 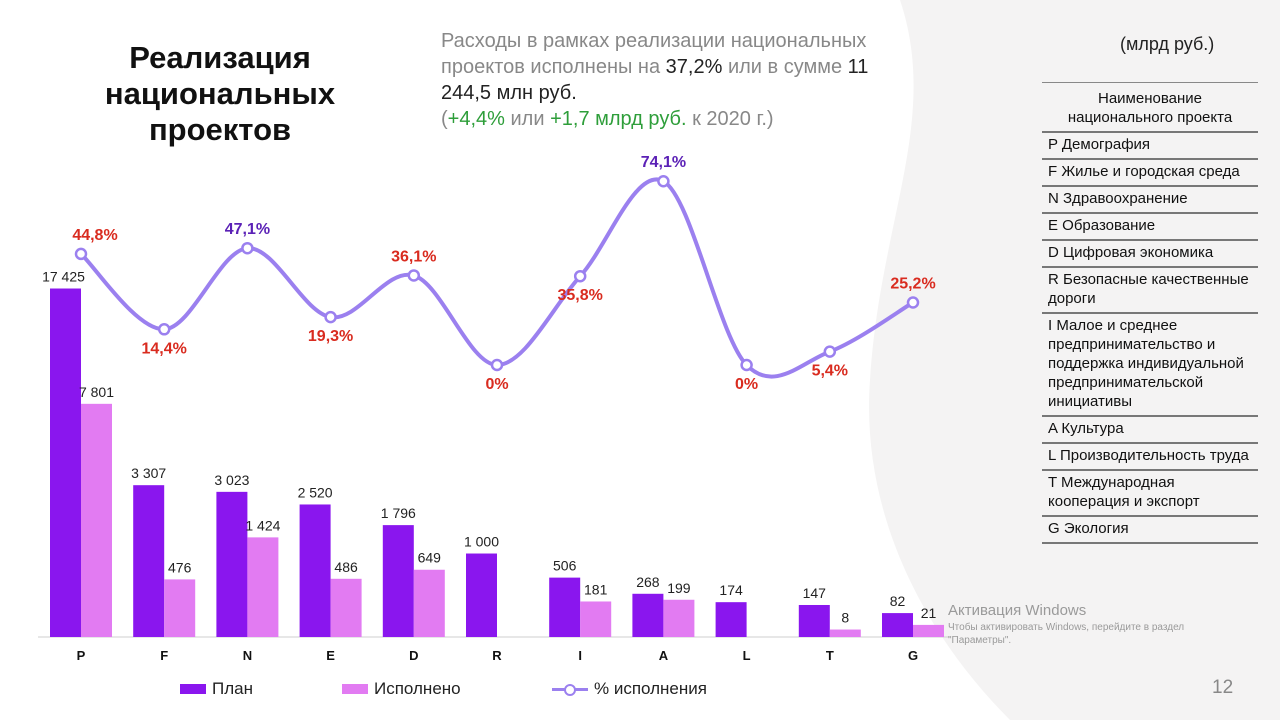 I want to click on percent-label-t: 5,4%, so click(x=830, y=371).